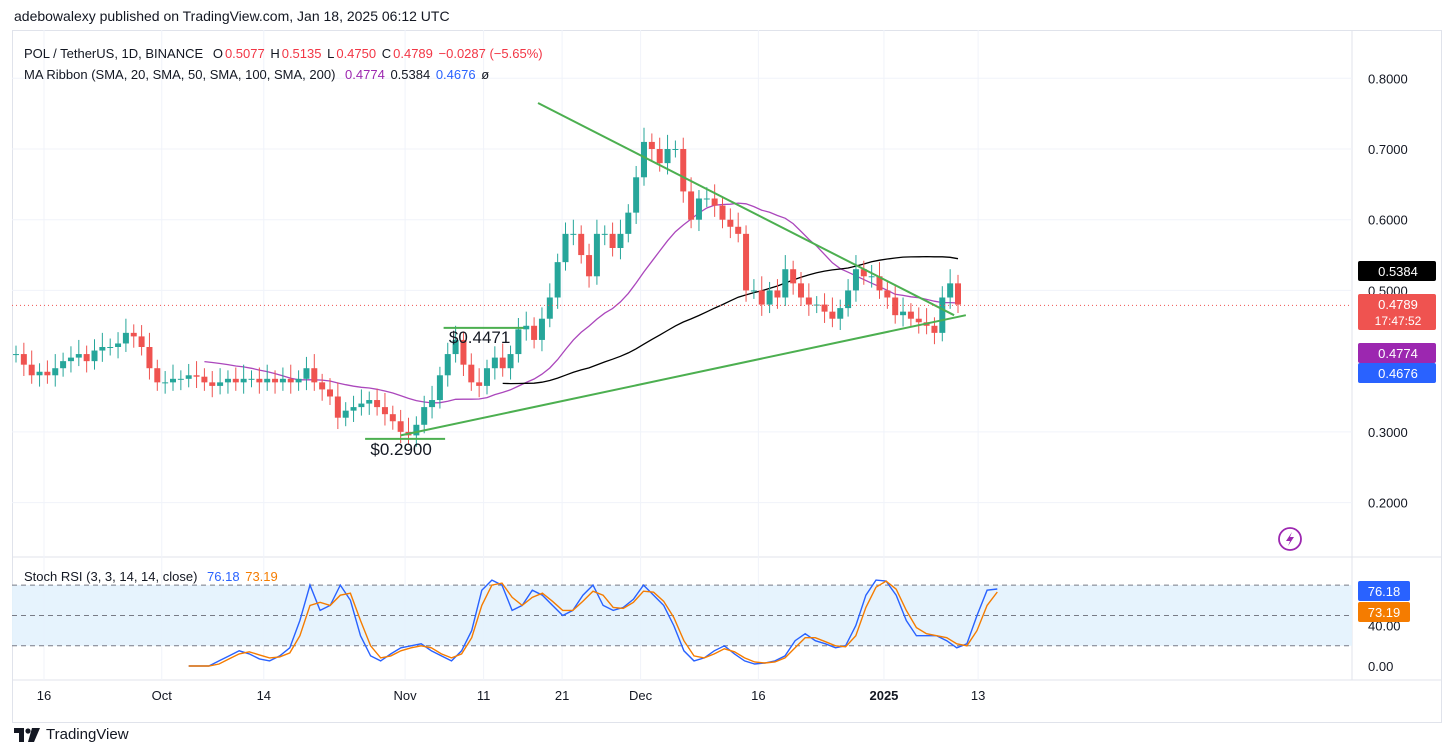  Describe the element at coordinates (883, 695) in the screenshot. I see `time-tick-label: 2025` at that location.